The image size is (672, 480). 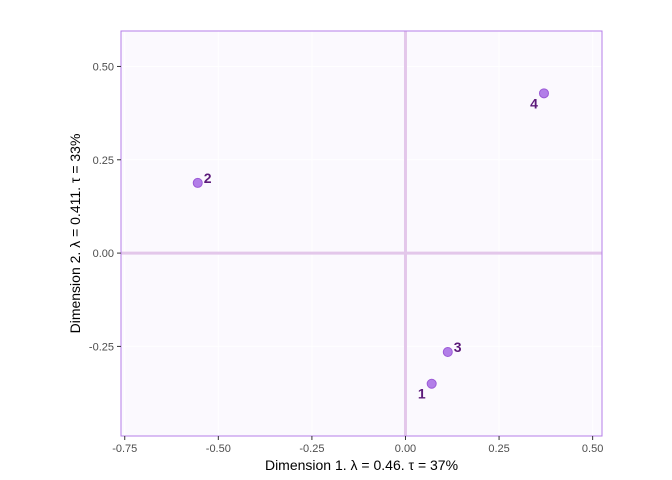 I want to click on x-tick-label-5: 0.50, so click(x=592, y=449).